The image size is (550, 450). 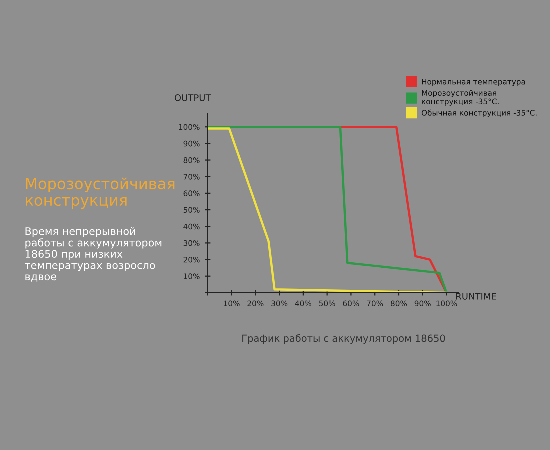 I want to click on x-axis-title: RUNTIME, so click(x=476, y=296).